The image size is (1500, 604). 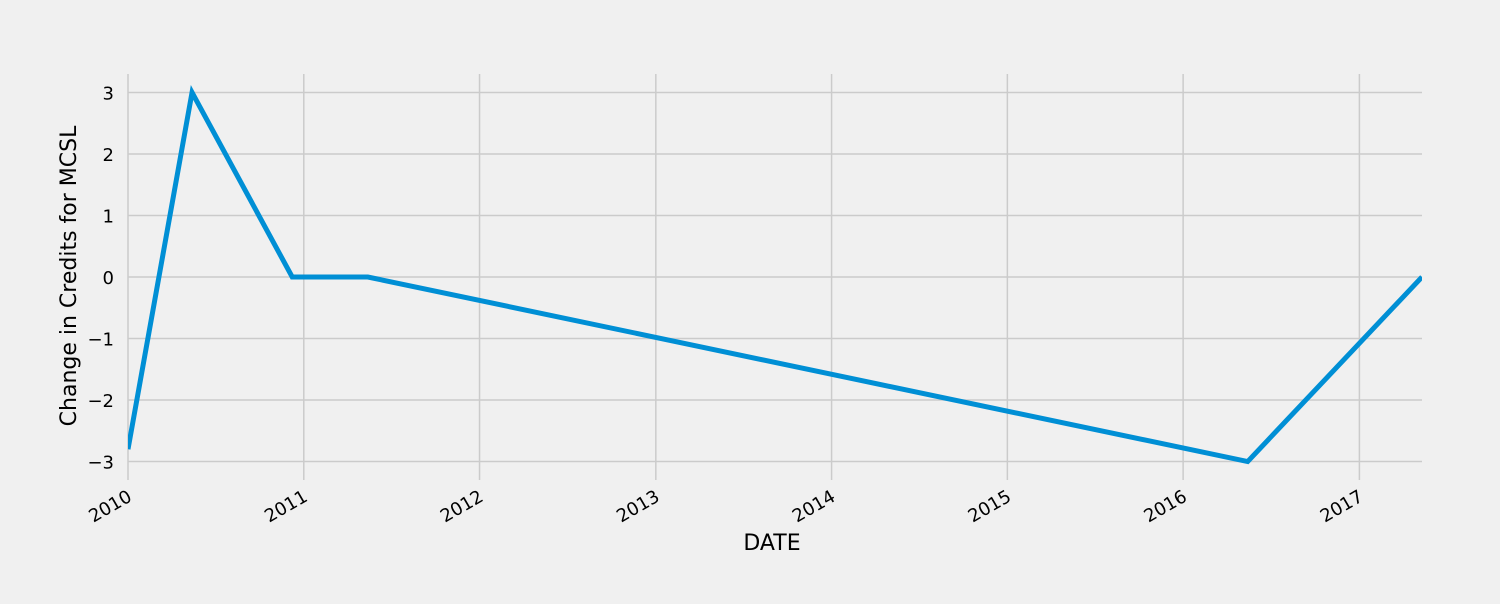 I want to click on x-tick-label: 2013, so click(x=638, y=506).